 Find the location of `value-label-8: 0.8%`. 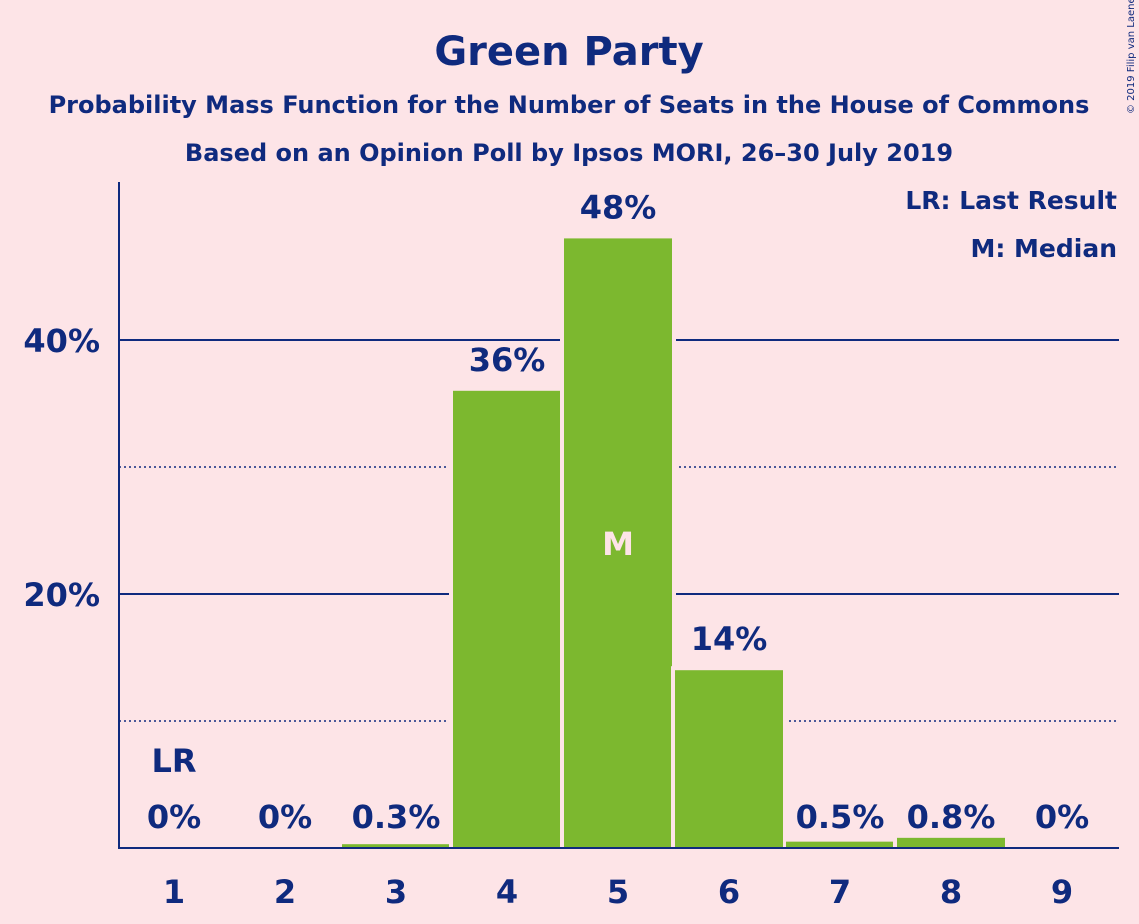

value-label-8: 0.8% is located at coordinates (951, 817).